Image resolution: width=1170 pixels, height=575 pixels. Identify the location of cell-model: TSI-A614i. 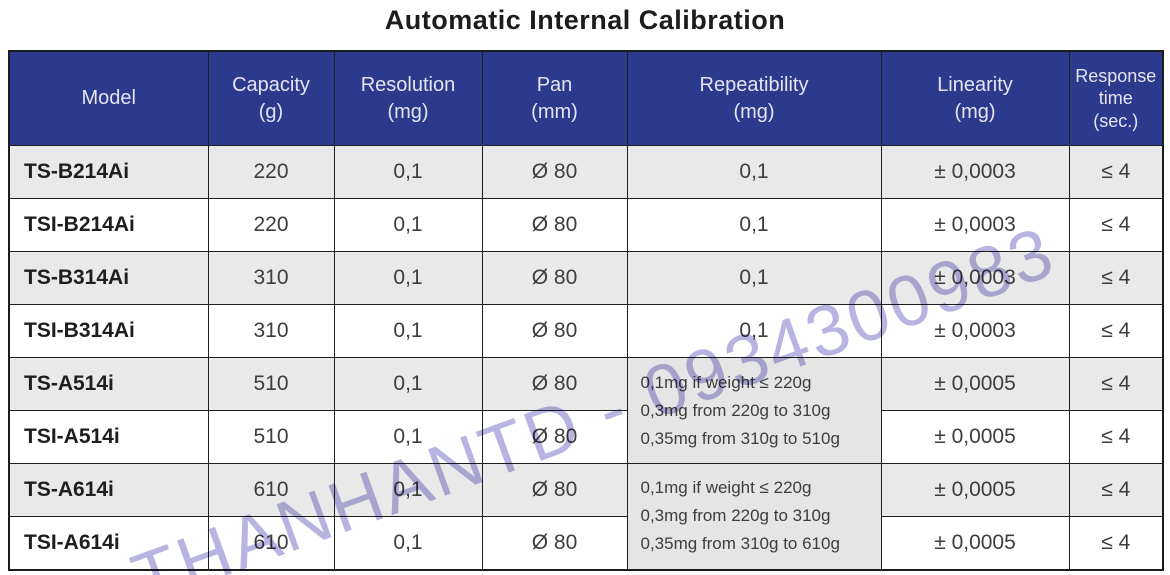
(108, 543).